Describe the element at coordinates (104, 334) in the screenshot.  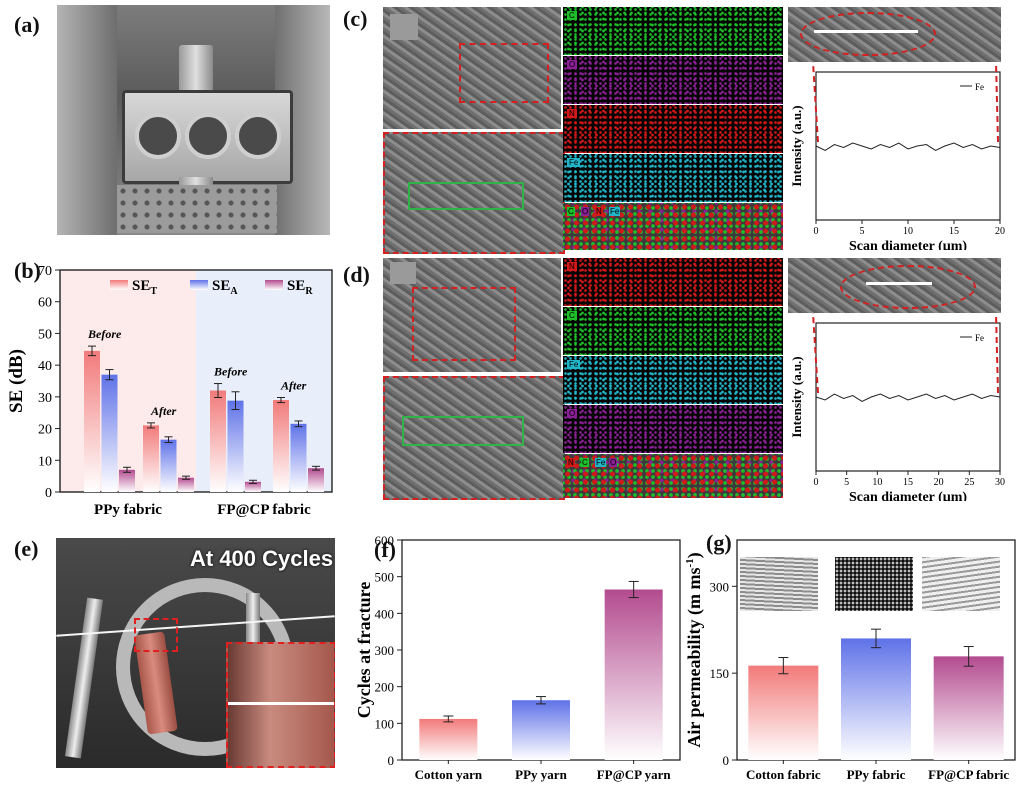
I see `annotation-before: Before` at that location.